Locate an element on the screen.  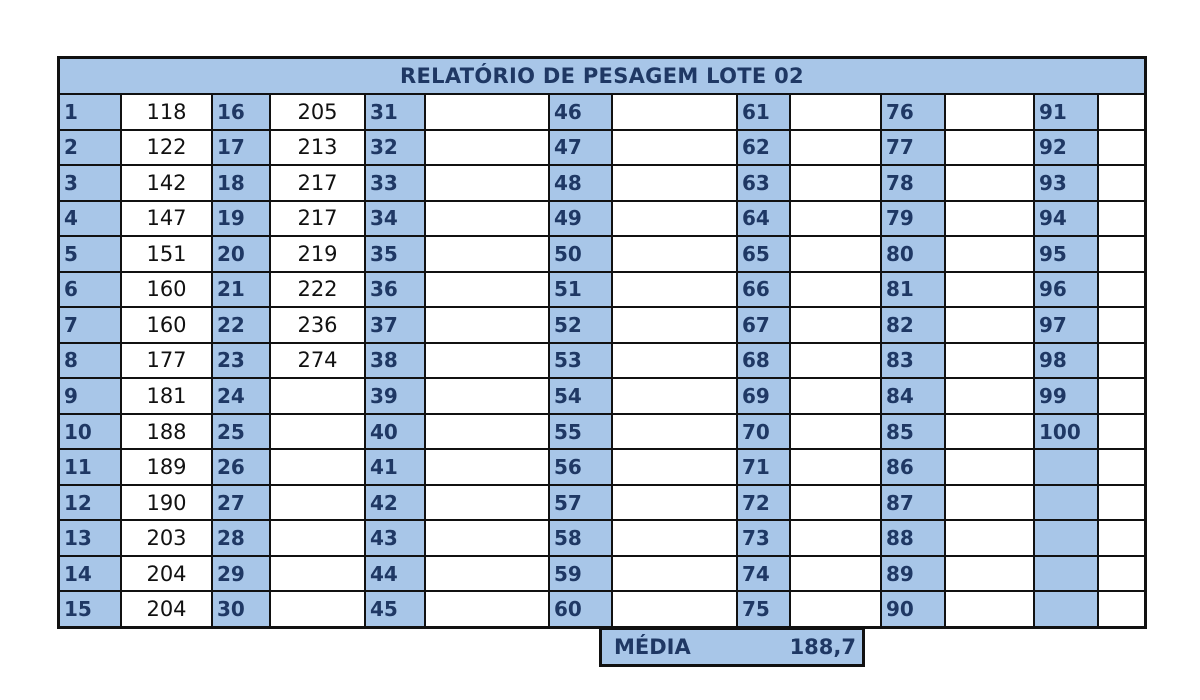
animal-number-cell: 100 is located at coordinates (1066, 431).